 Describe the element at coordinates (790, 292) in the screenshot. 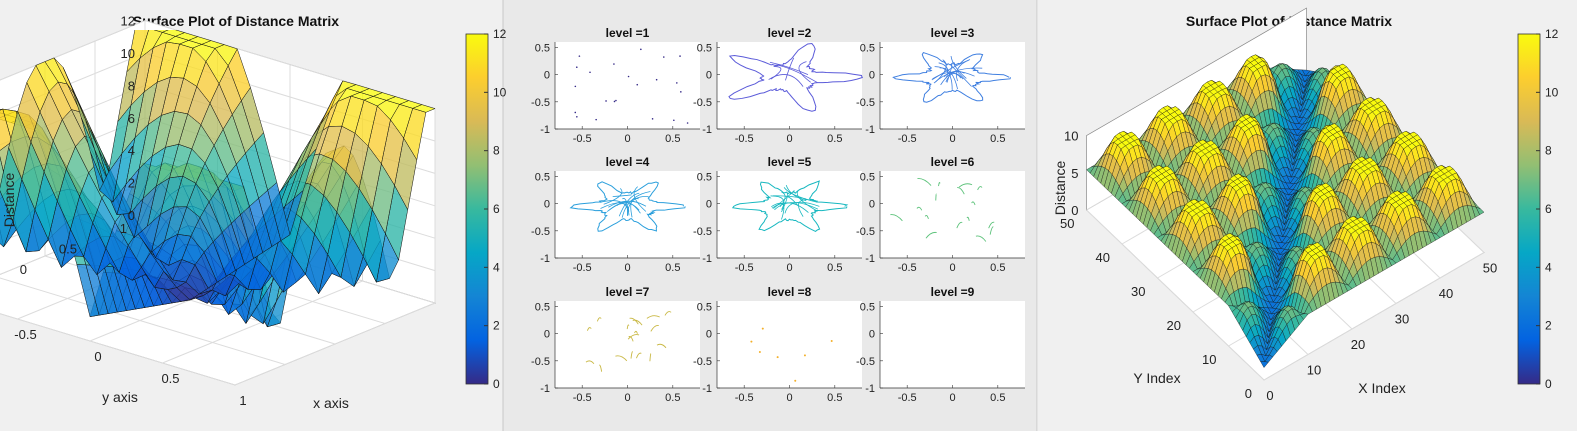

I see `subplot-title: level =8` at that location.